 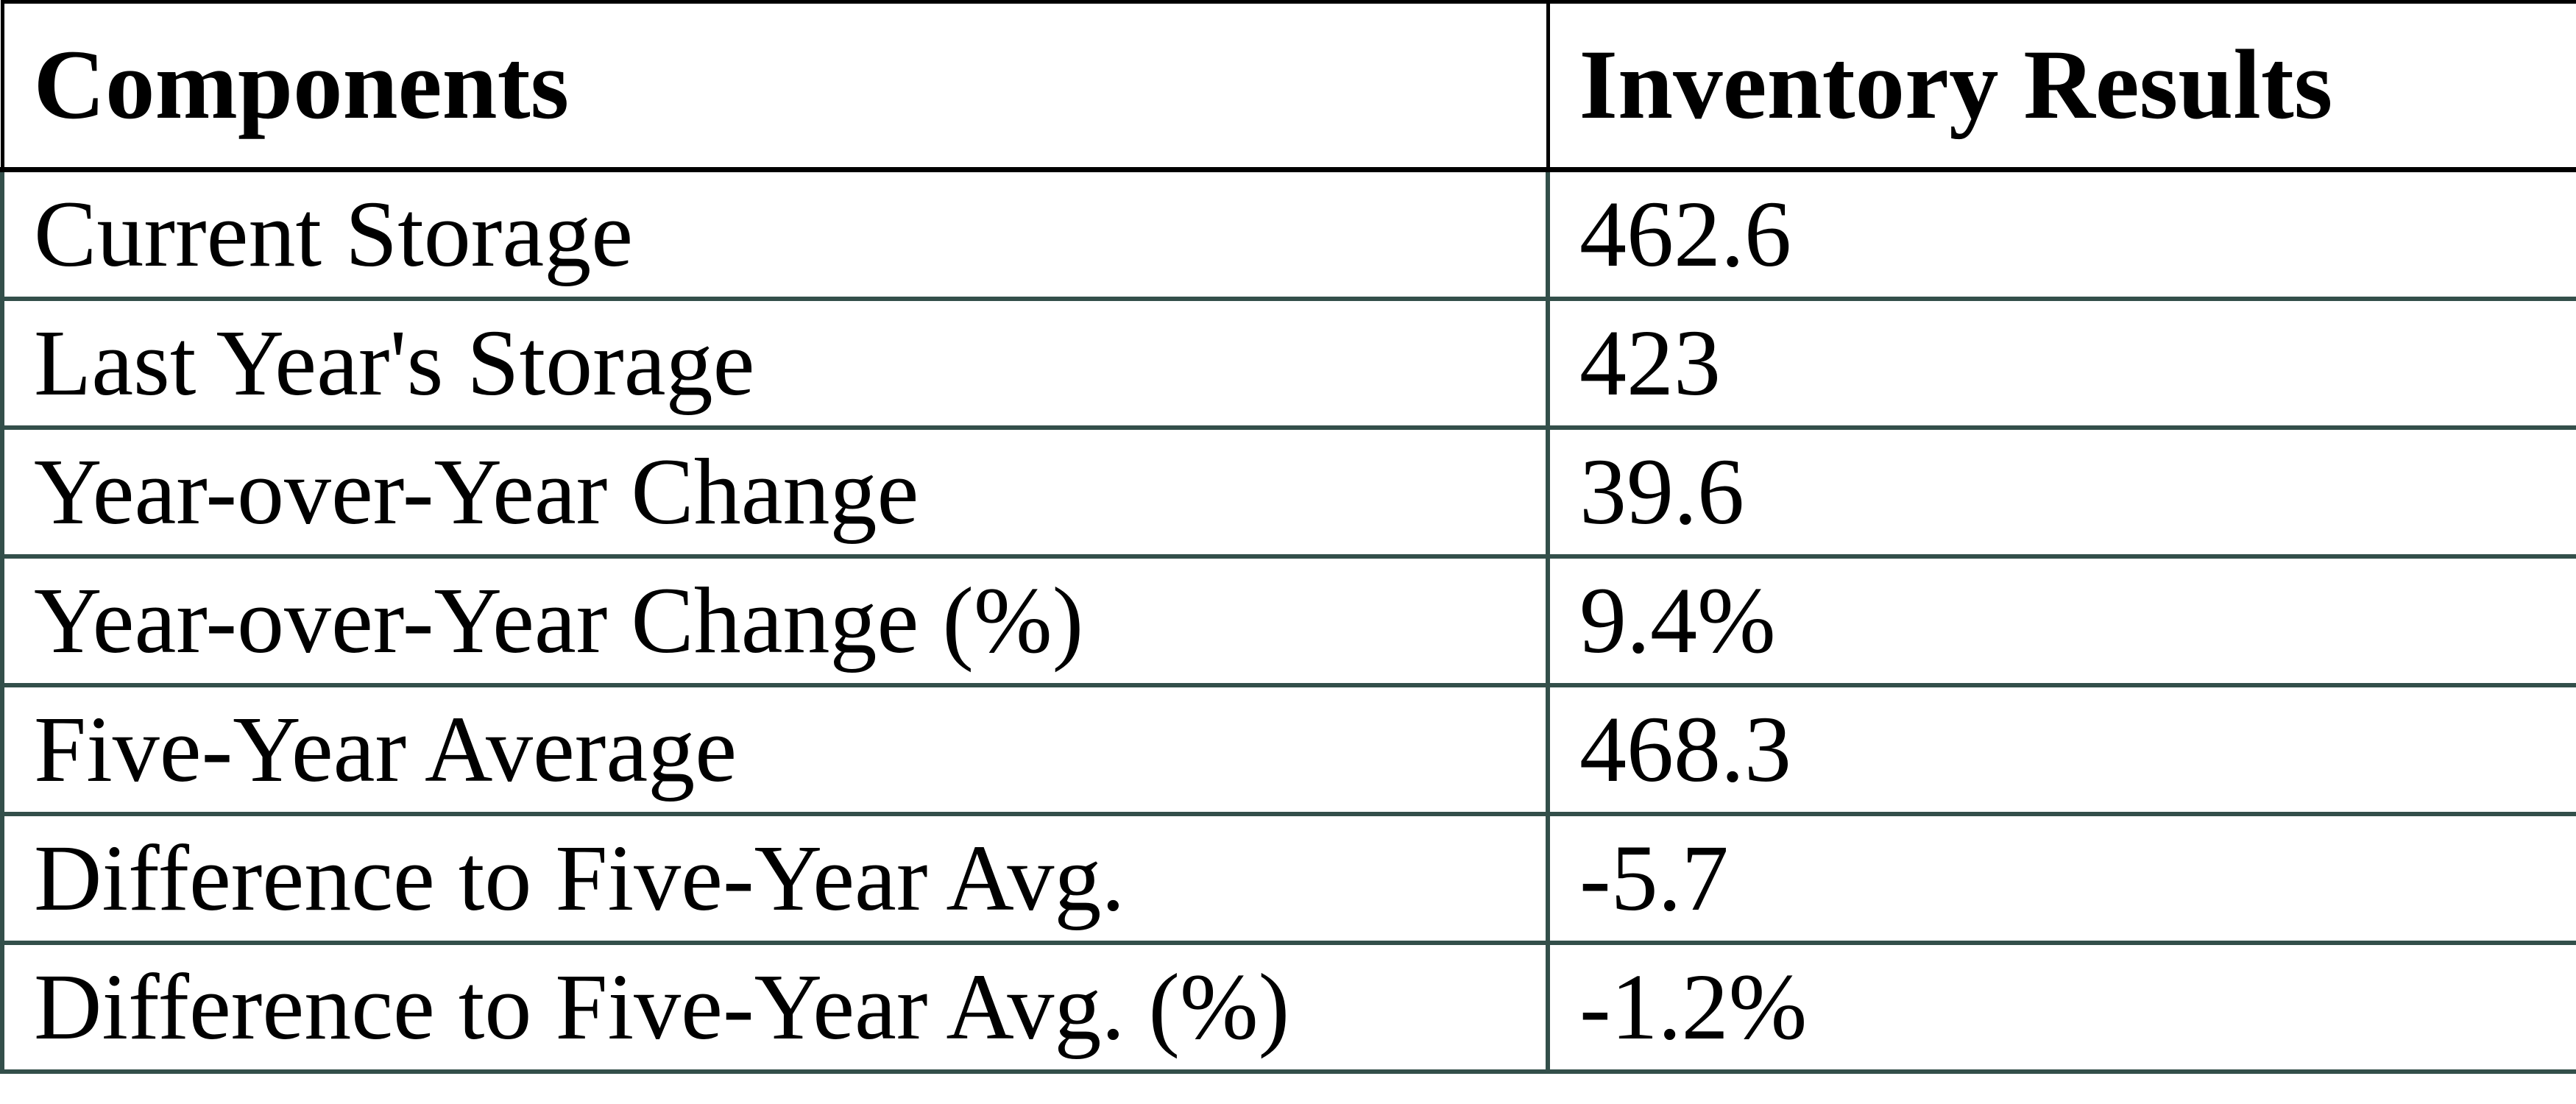 I want to click on inventory-results-header-cell: Inventory Results, so click(x=2061, y=86).